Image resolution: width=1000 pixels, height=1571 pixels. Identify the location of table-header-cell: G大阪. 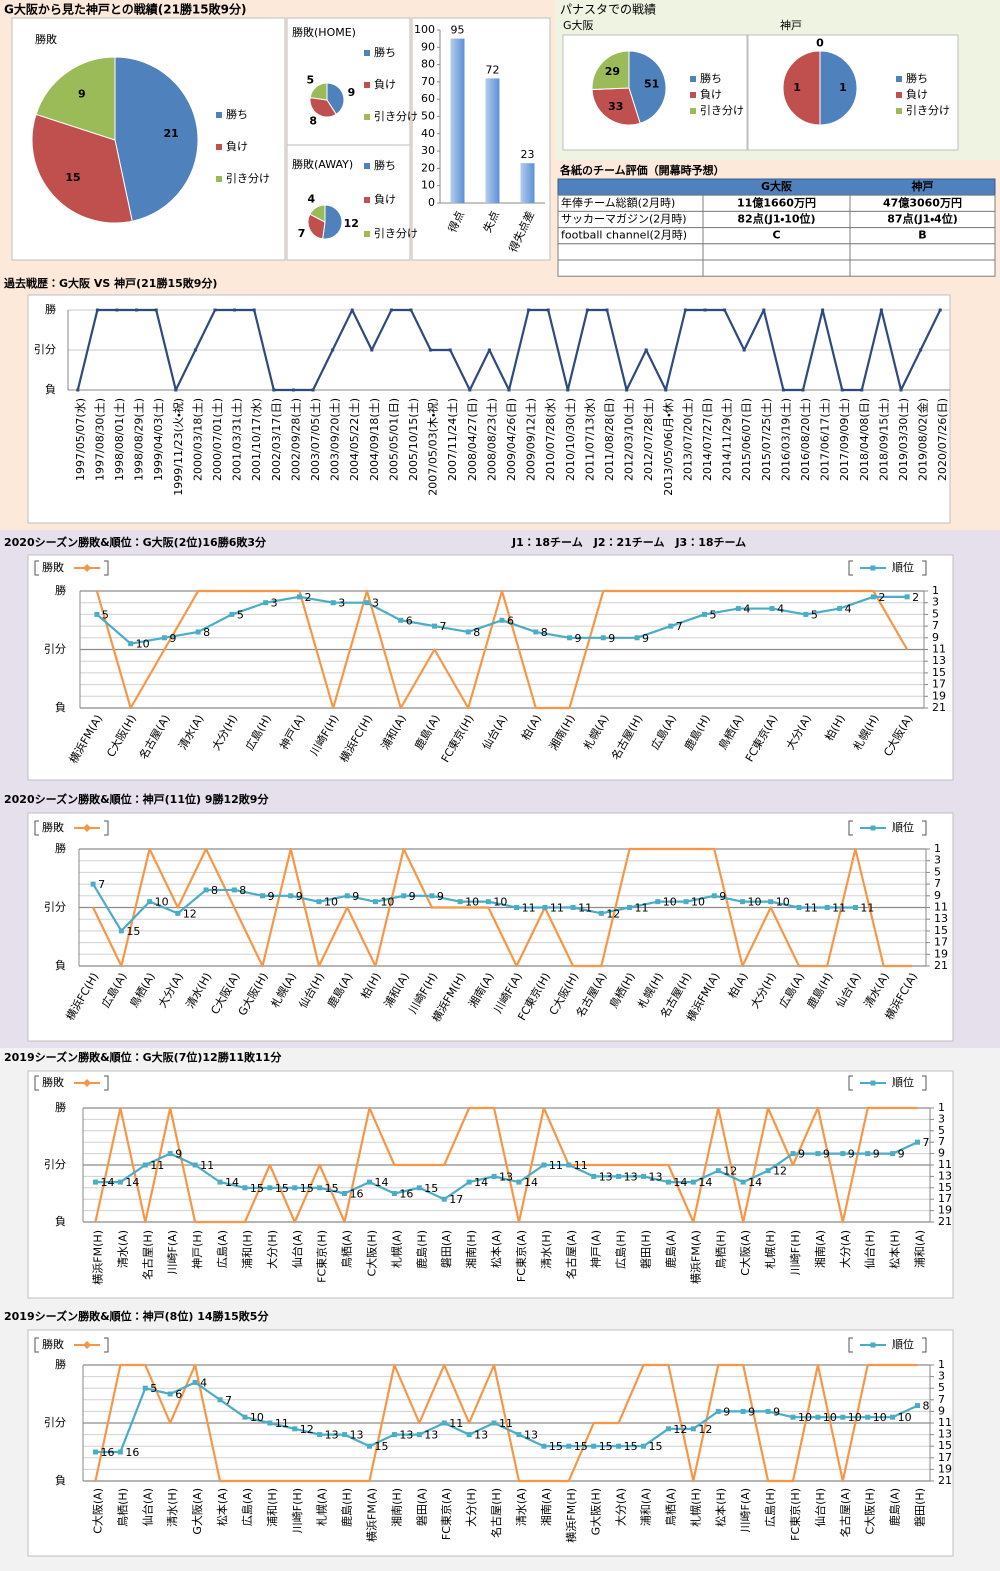
(777, 186).